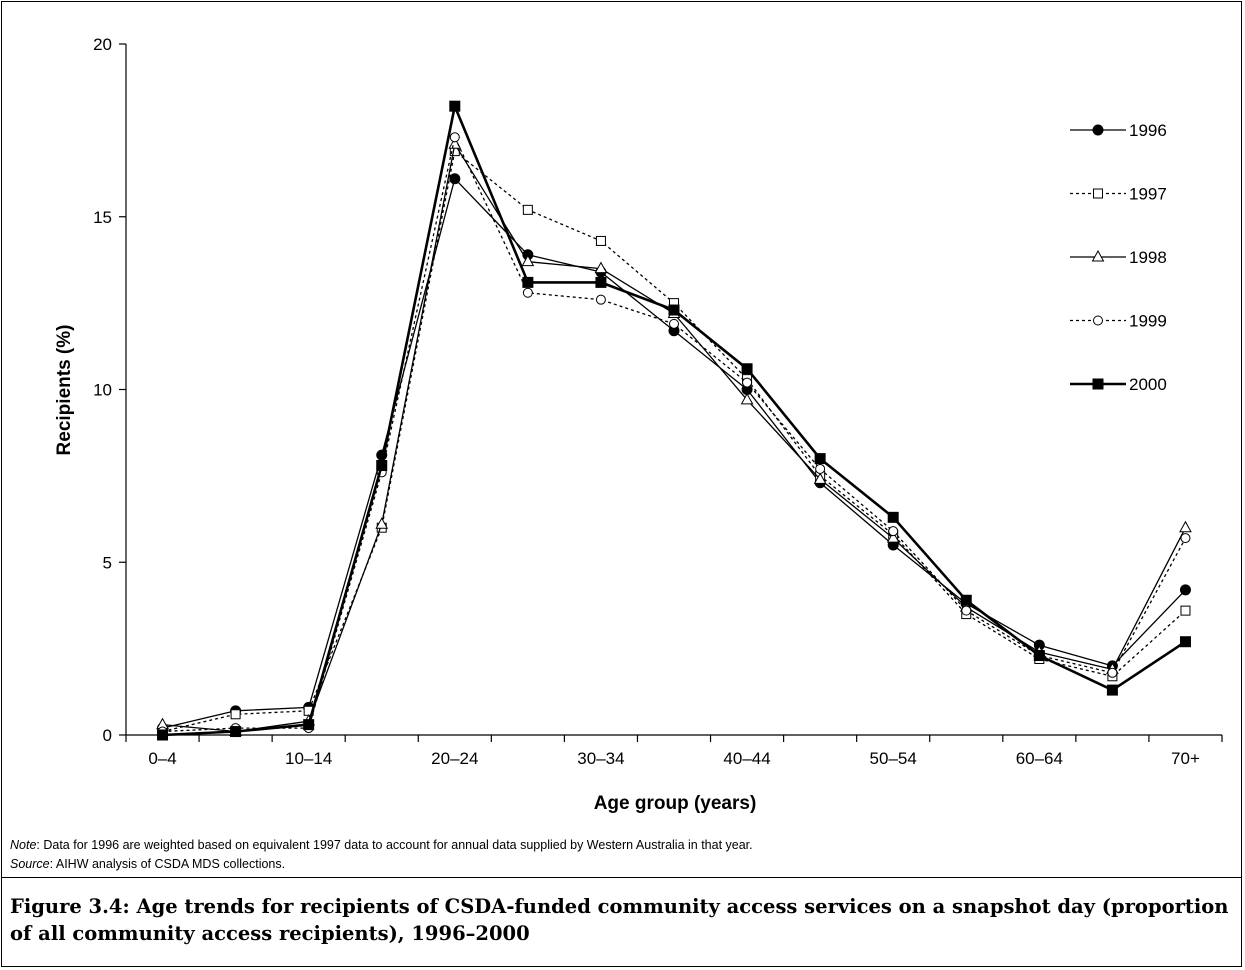 The image size is (1245, 970). I want to click on chart-legend: 1996 1997 1998 1999 2000, so click(1118, 257).